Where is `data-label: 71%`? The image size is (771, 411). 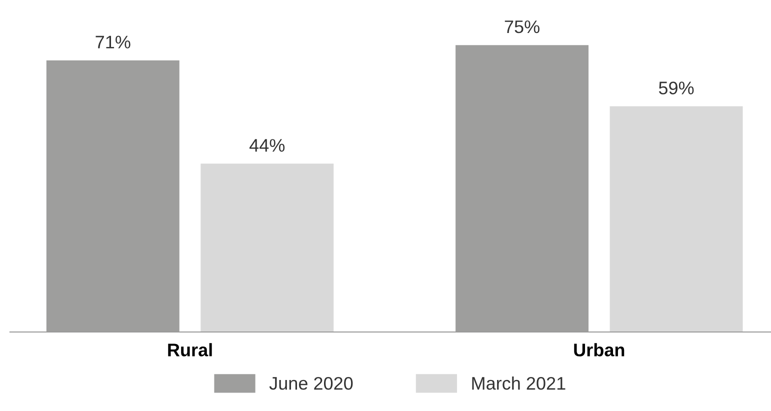 data-label: 71% is located at coordinates (113, 42).